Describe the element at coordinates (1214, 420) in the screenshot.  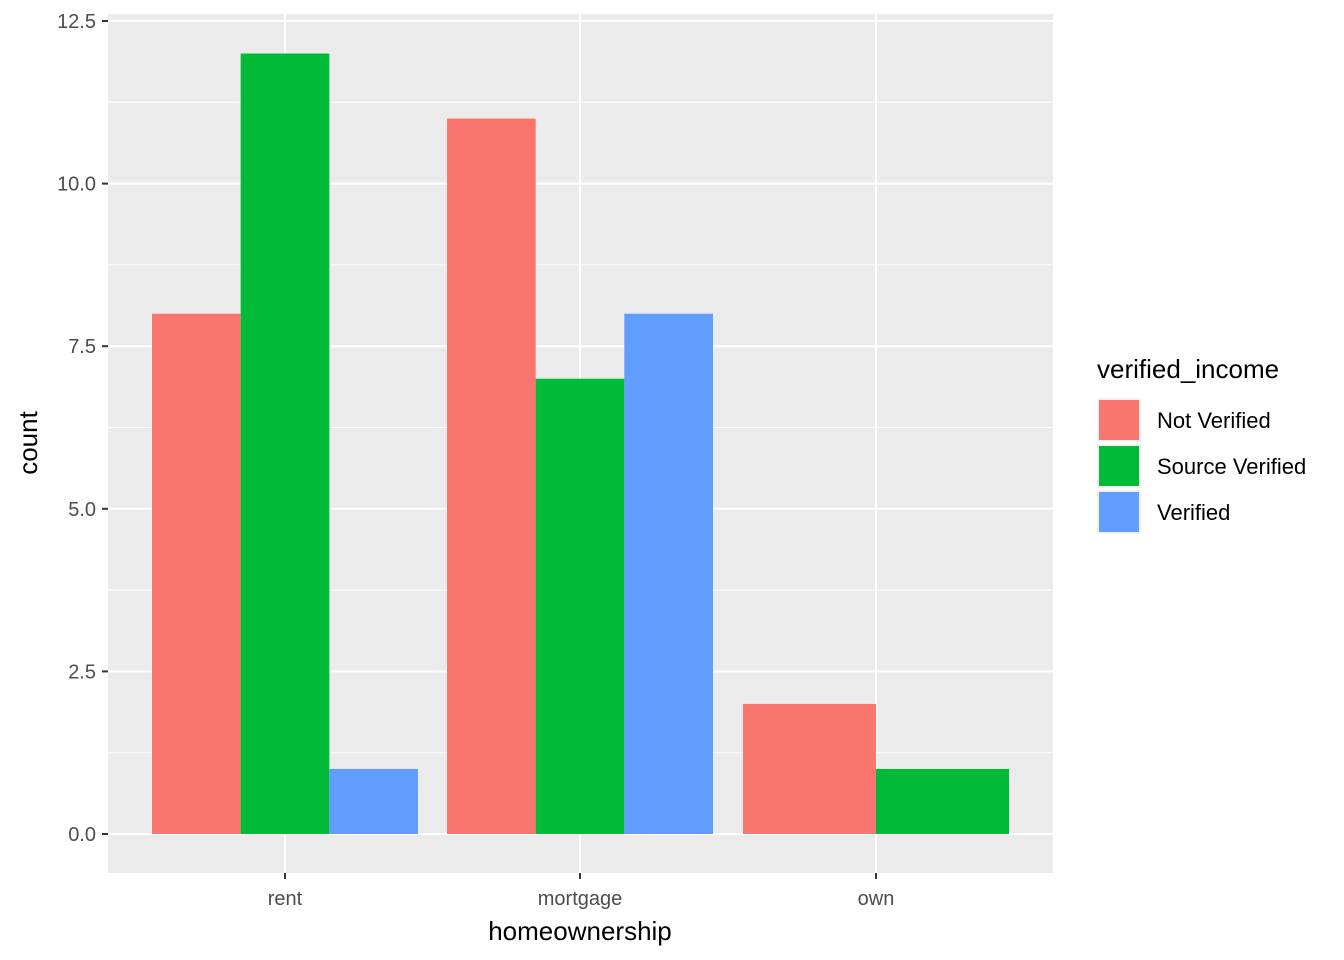
I see `legend-label: Not Verified` at that location.